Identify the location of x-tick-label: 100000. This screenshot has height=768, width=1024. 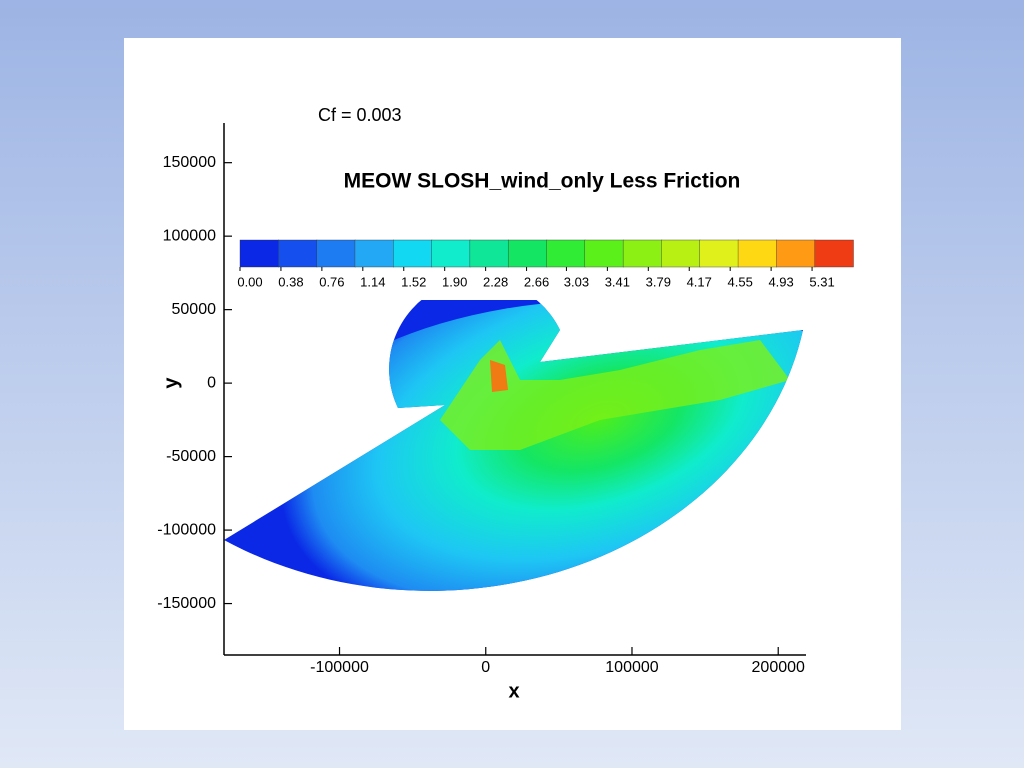
(631, 667).